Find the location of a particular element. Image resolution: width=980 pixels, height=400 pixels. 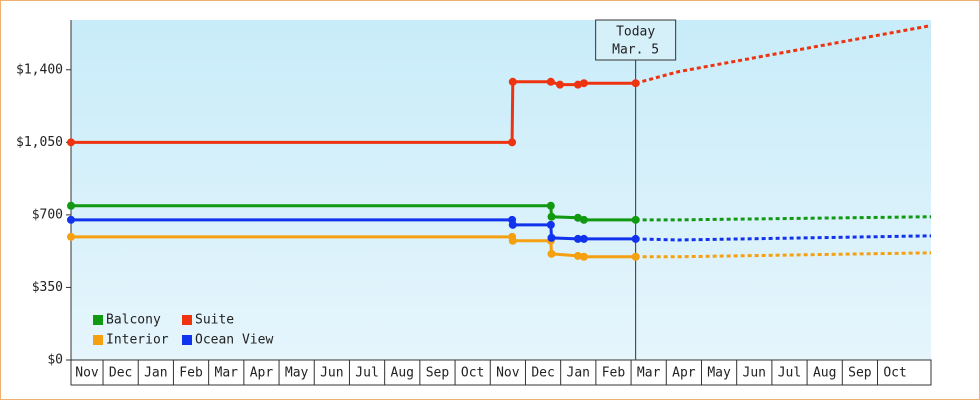

legend-label: Balcony is located at coordinates (133, 320).